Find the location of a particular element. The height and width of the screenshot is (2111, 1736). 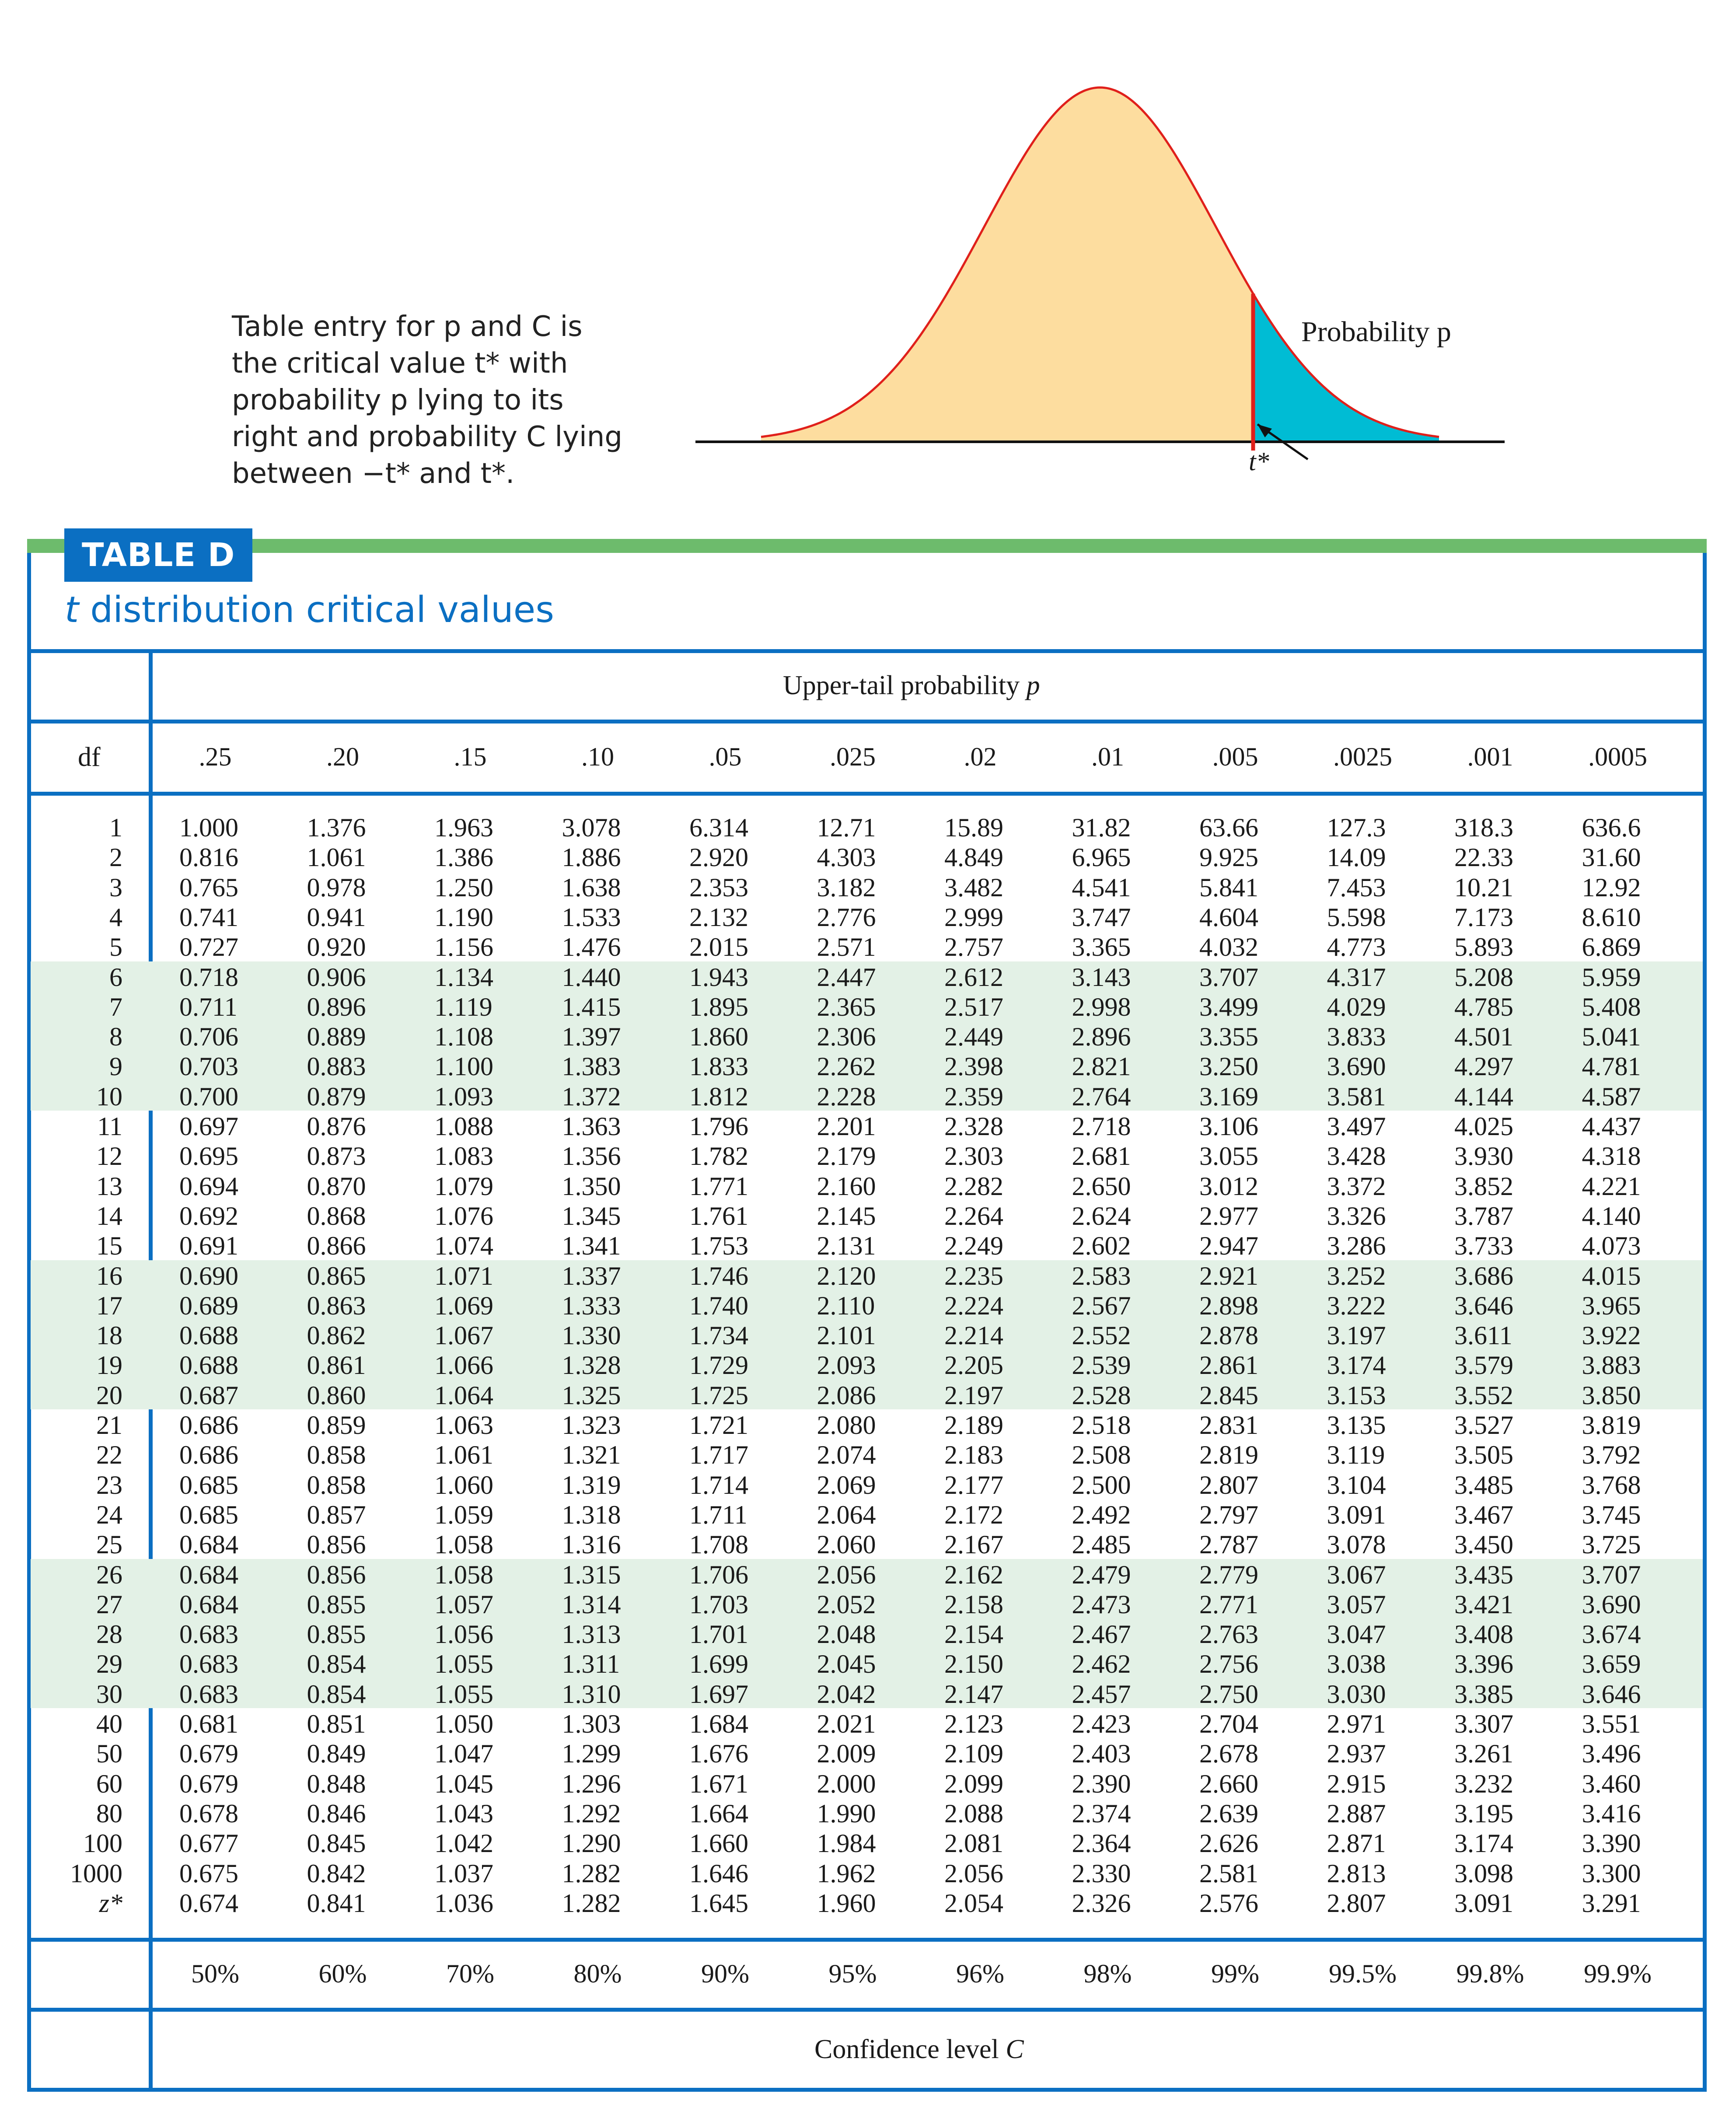

table-cell: 1.638 is located at coordinates (591, 887).